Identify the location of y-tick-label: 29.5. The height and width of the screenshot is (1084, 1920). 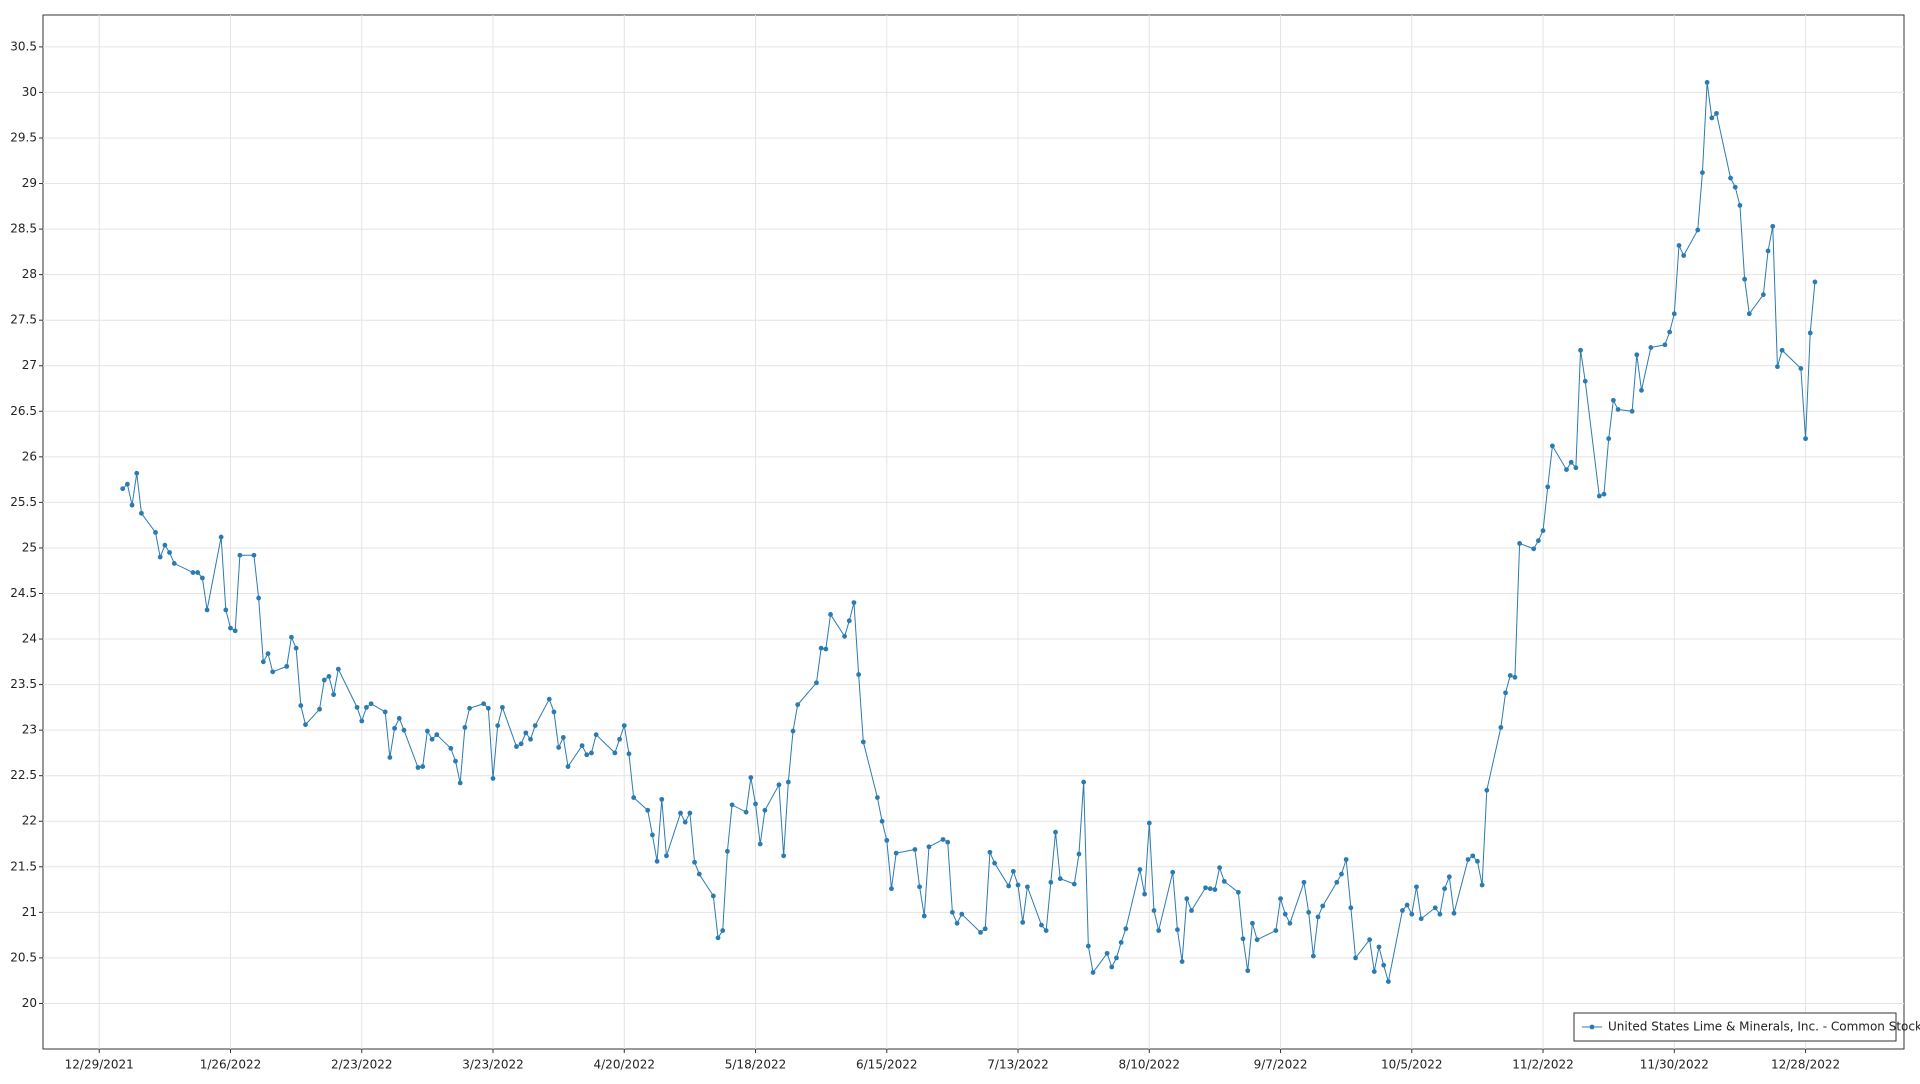
(23, 137).